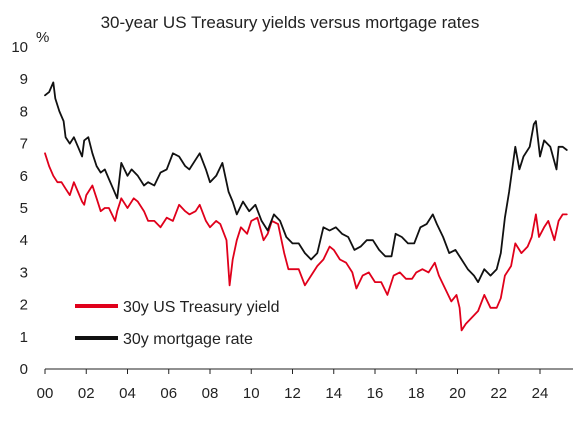 This screenshot has height=425, width=580. Describe the element at coordinates (333, 393) in the screenshot. I see `x-tick-label: 14` at that location.